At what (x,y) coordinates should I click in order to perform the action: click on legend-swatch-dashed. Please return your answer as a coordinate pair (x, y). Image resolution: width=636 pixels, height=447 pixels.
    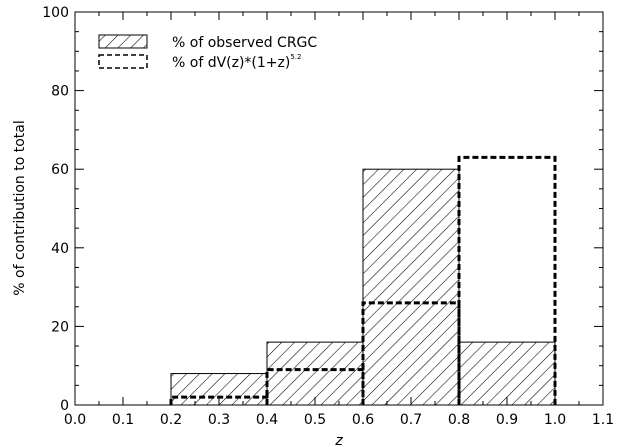
    Looking at the image, I should click on (123, 61).